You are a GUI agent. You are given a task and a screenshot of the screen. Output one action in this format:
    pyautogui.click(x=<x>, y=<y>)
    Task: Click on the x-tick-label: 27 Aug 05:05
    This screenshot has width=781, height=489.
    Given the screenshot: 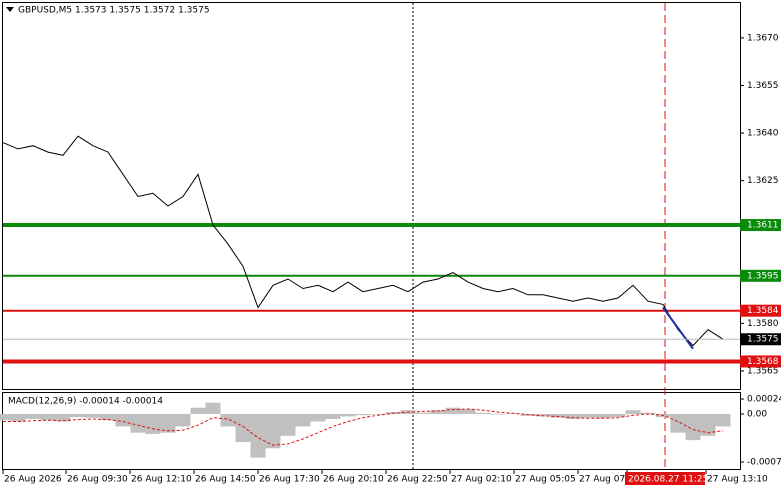 What is the action you would take?
    pyautogui.click(x=545, y=480)
    